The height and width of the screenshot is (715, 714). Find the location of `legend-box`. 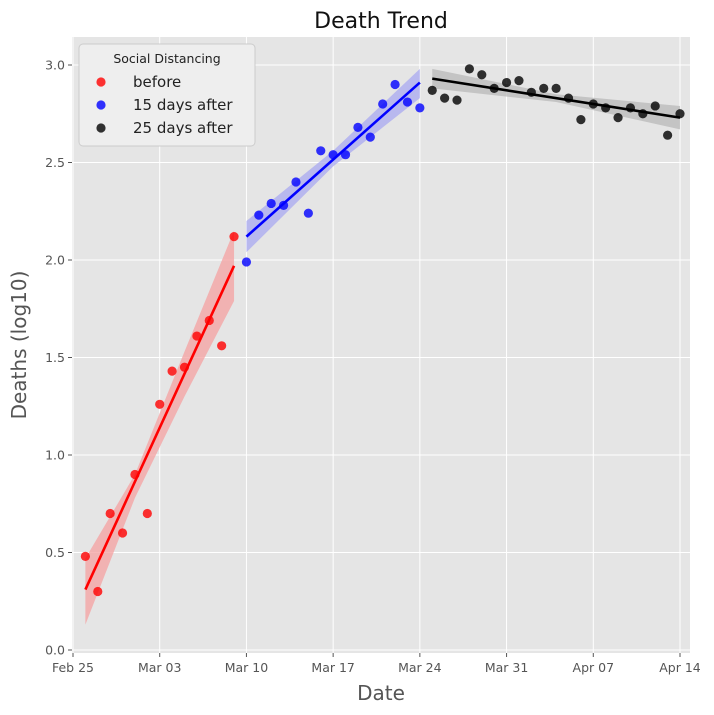

legend-box is located at coordinates (167, 95).